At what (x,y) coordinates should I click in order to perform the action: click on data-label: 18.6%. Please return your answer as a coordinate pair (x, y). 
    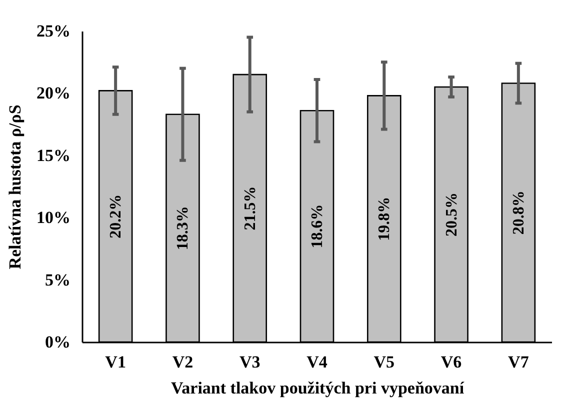
    Looking at the image, I should click on (317, 226).